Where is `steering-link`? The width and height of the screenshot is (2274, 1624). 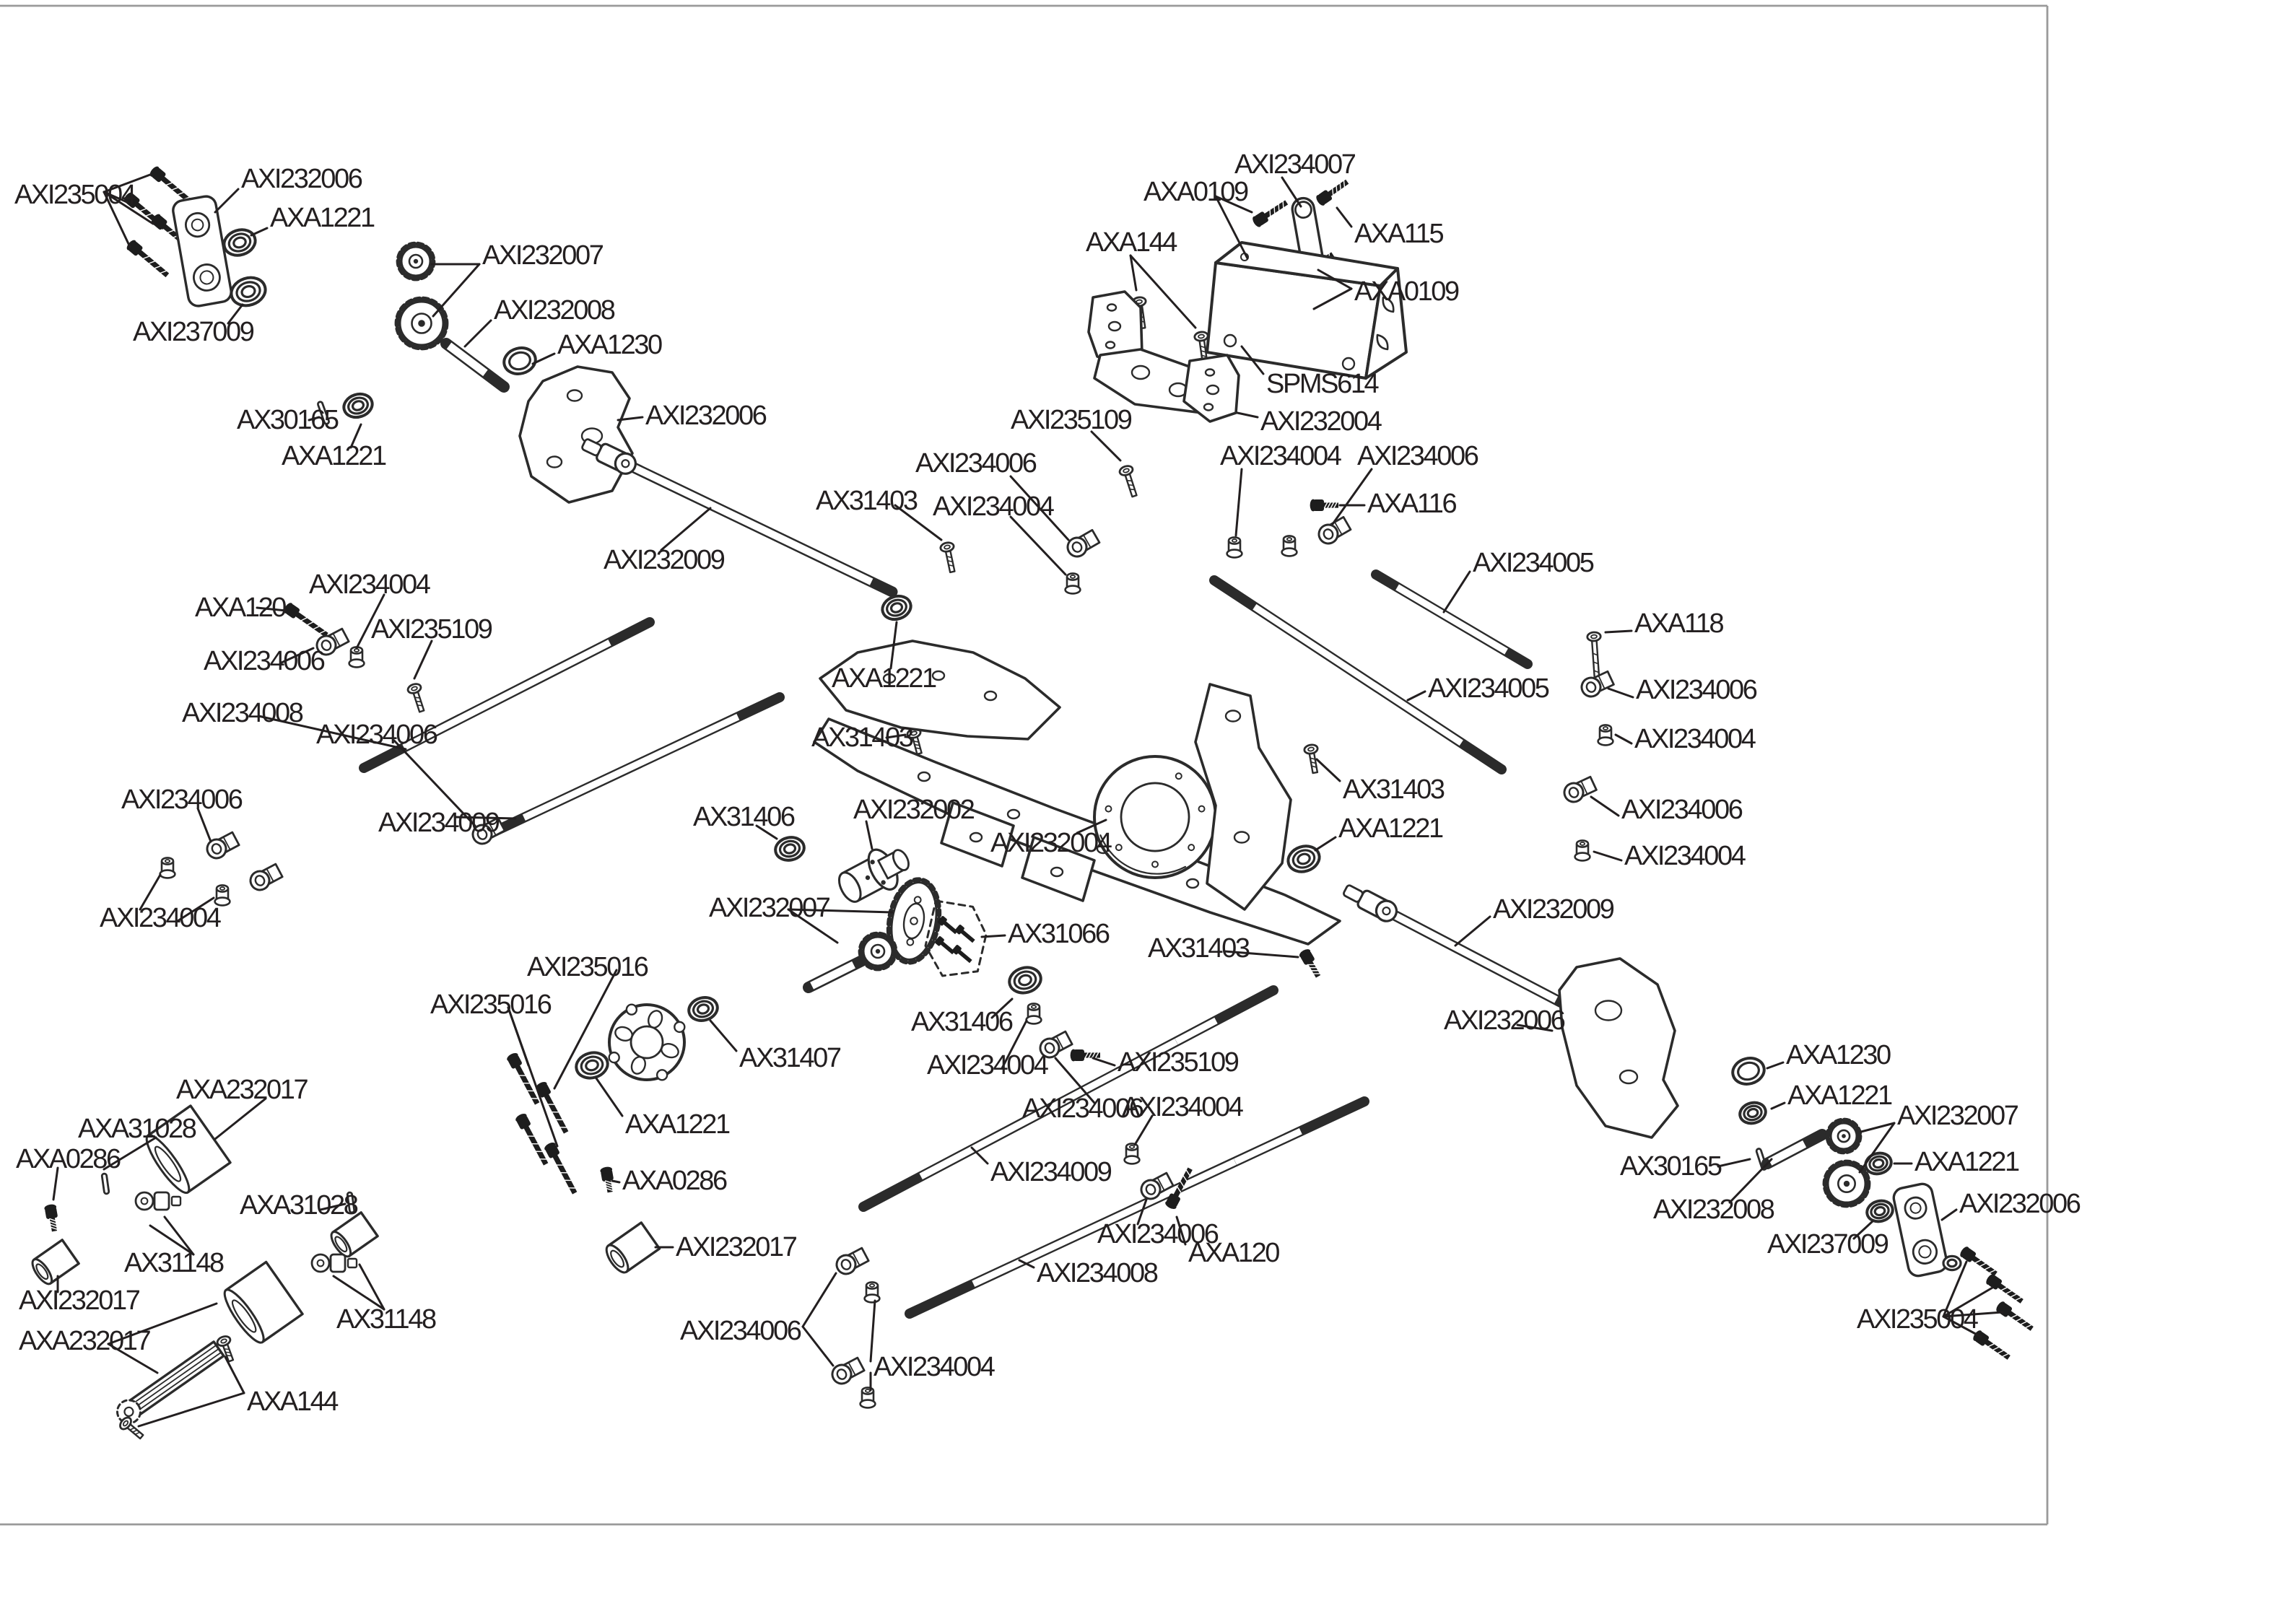 steering-link is located at coordinates (1358, 674).